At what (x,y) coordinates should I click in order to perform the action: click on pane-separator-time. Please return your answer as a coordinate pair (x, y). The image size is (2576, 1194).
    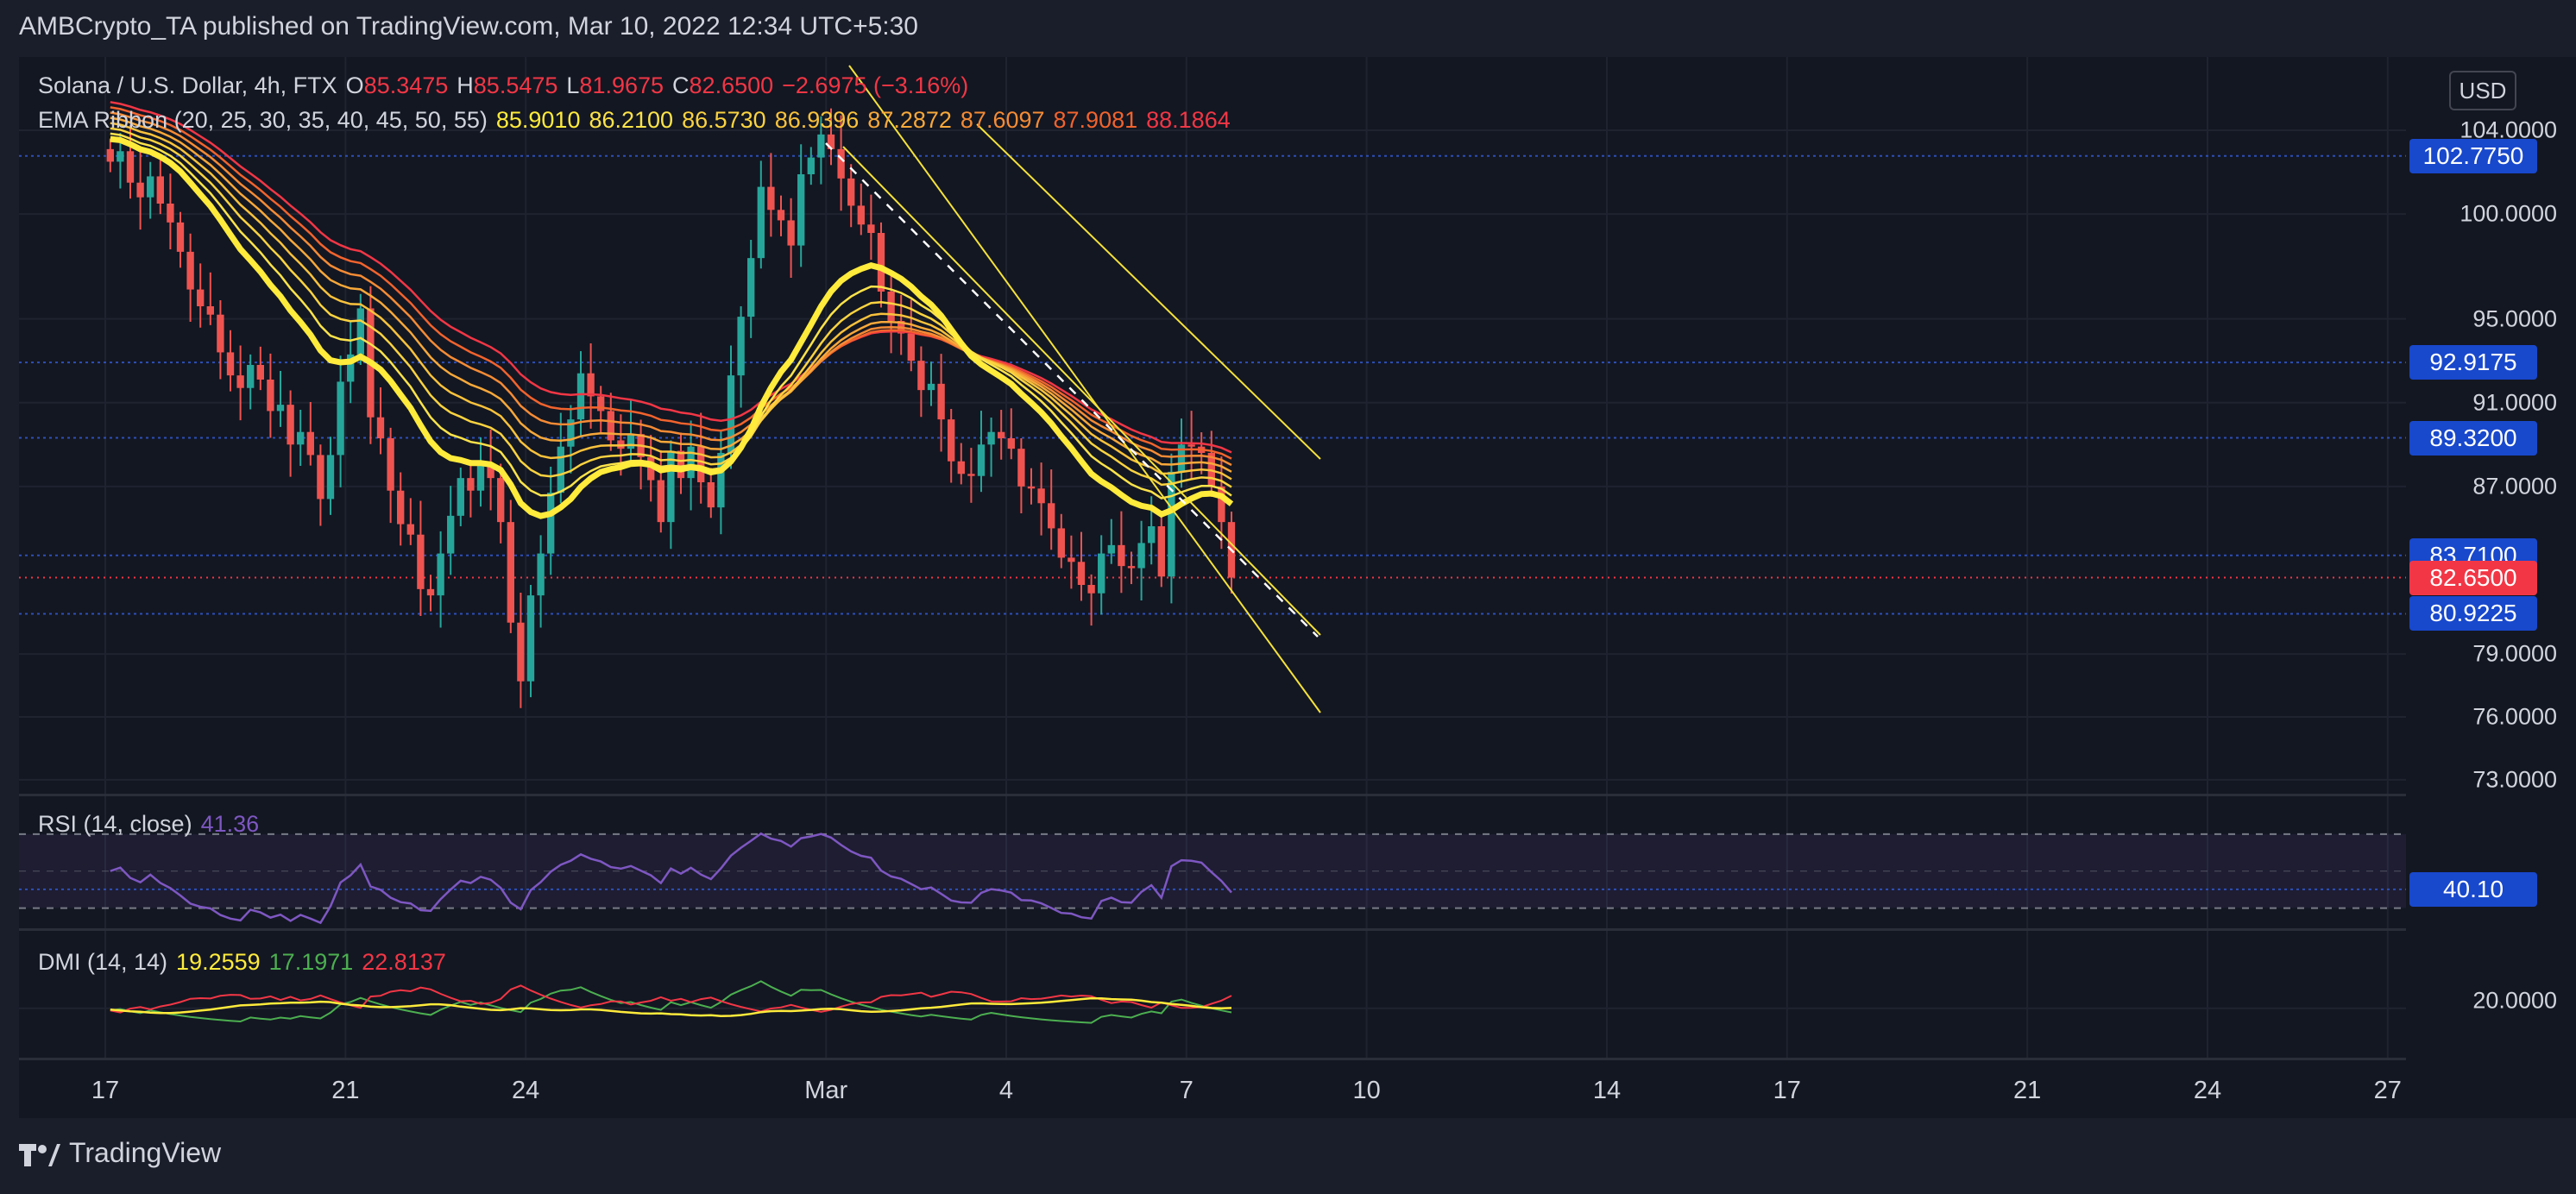
    Looking at the image, I should click on (1213, 1059).